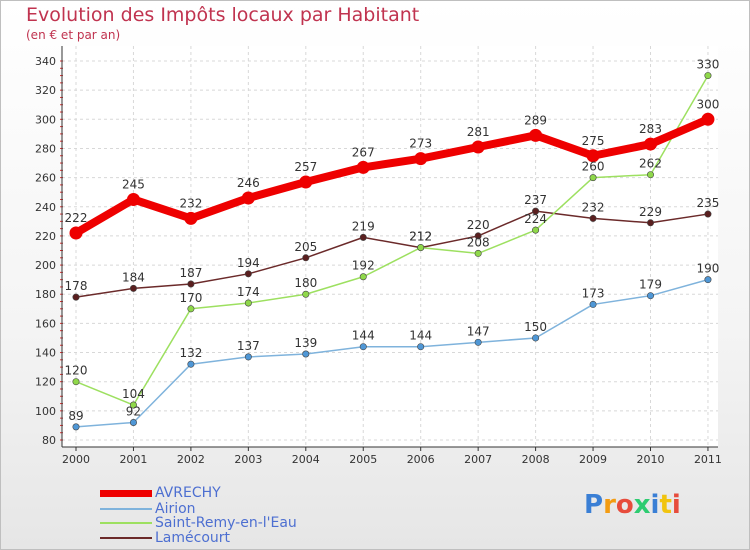 This screenshot has width=750, height=550. I want to click on data-label-lam-court: 220, so click(478, 225).